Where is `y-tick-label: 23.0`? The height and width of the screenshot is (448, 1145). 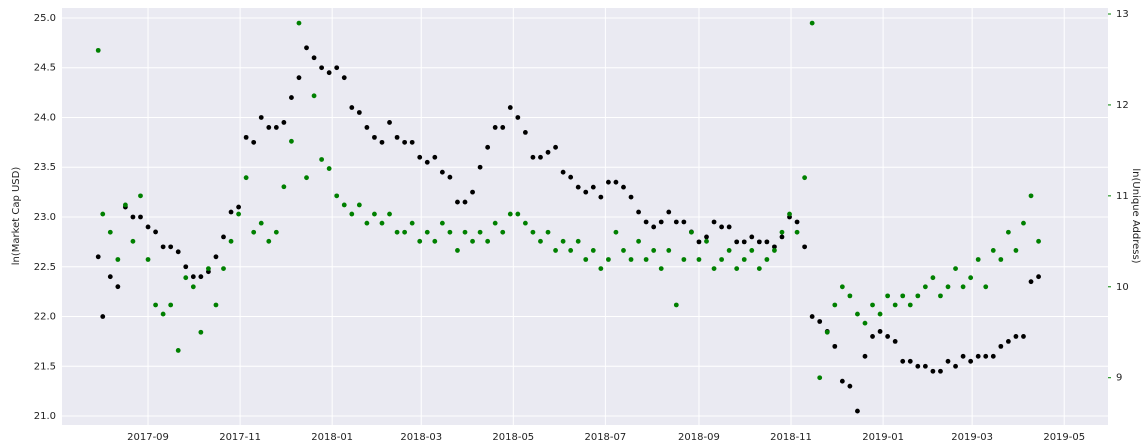 y-tick-label: 23.0 is located at coordinates (45, 217).